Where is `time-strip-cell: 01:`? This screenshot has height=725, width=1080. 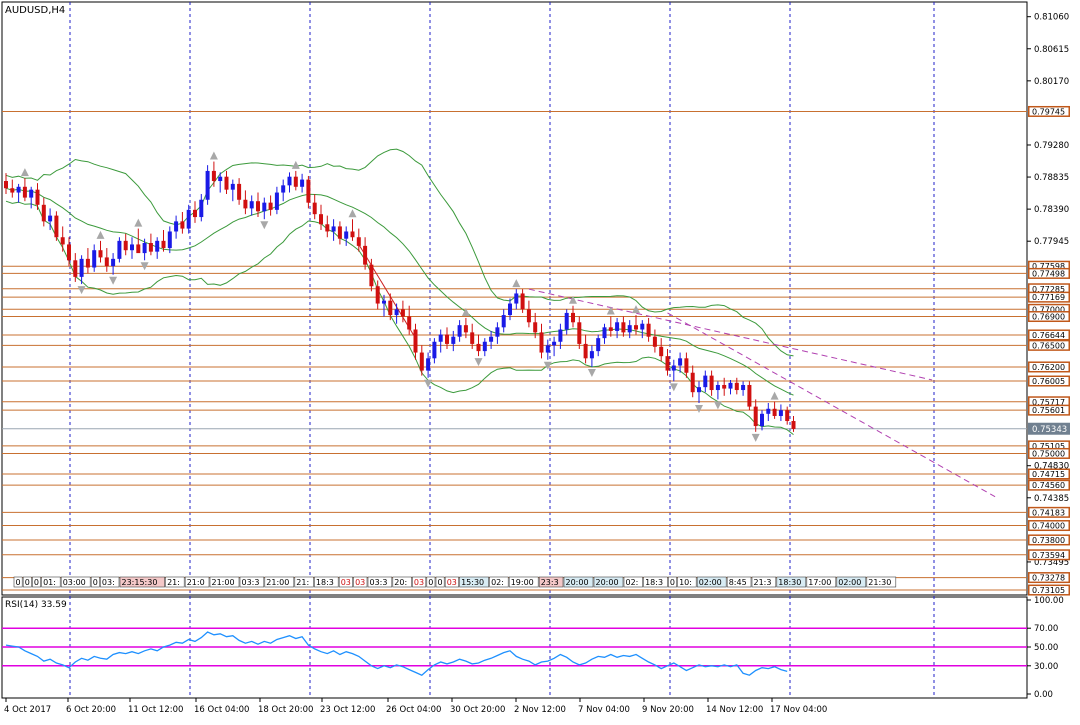
time-strip-cell: 01: is located at coordinates (51, 582).